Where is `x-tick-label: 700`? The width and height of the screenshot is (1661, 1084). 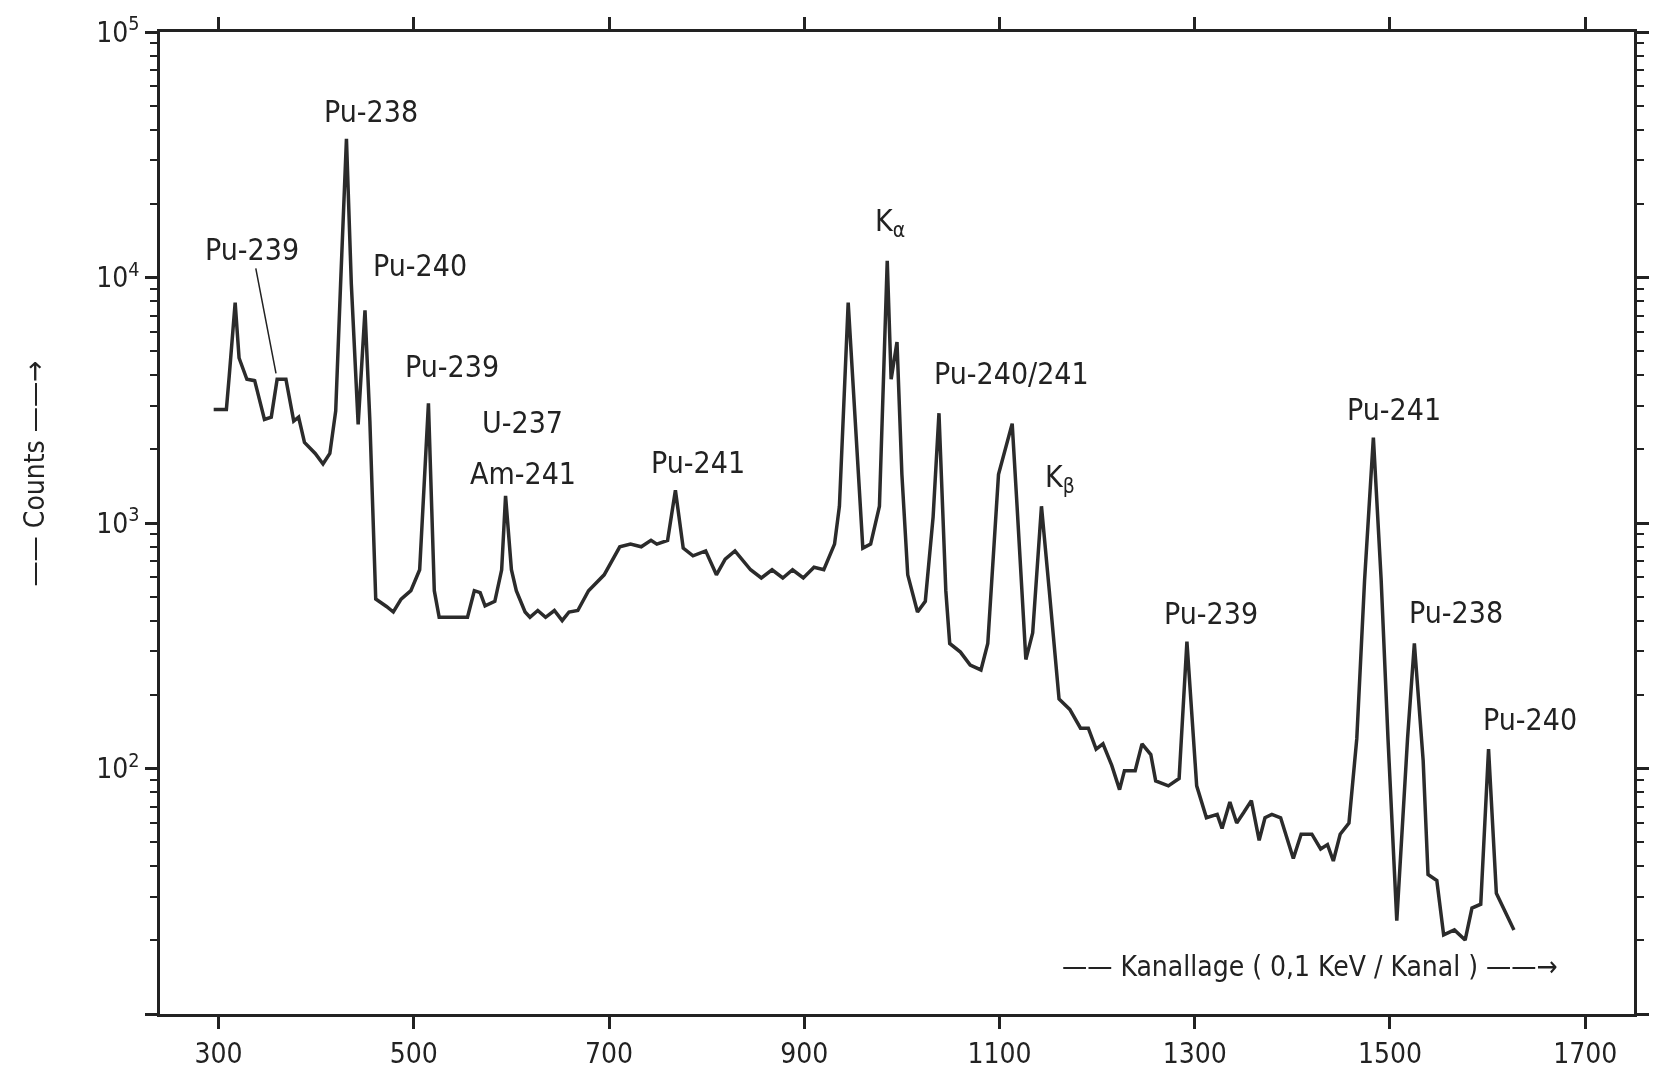
x-tick-label: 700 is located at coordinates (609, 1053).